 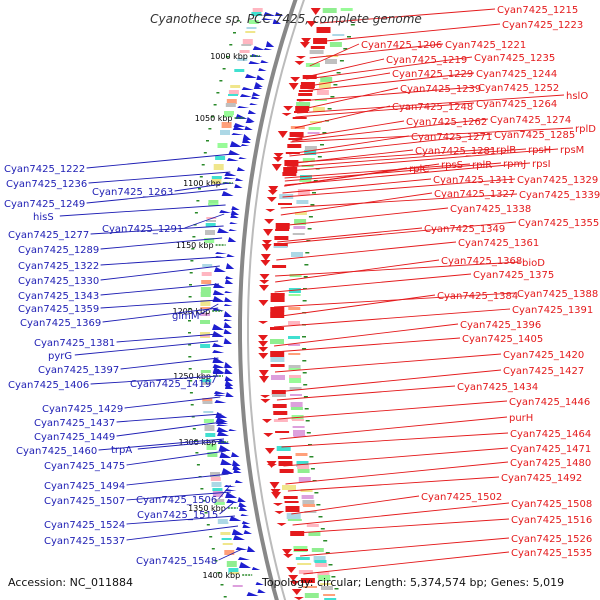 I want to click on gene-label-left: Cyan7425_1322, so click(x=58, y=266).